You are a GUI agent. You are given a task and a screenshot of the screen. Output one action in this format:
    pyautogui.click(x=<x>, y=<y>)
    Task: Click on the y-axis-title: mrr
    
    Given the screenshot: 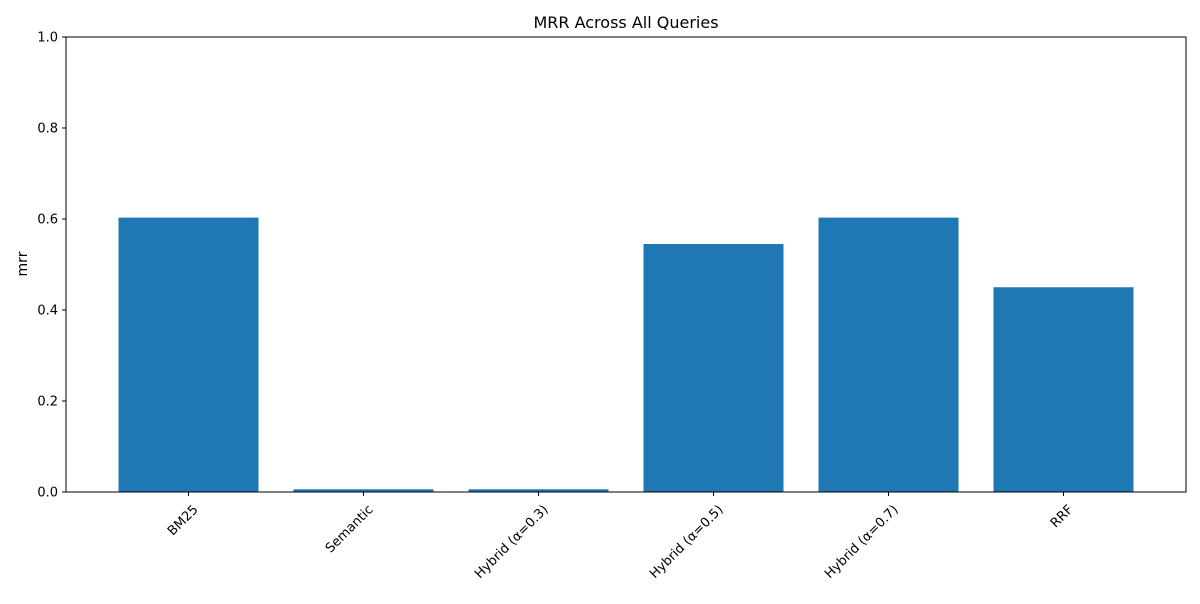 What is the action you would take?
    pyautogui.click(x=23, y=263)
    